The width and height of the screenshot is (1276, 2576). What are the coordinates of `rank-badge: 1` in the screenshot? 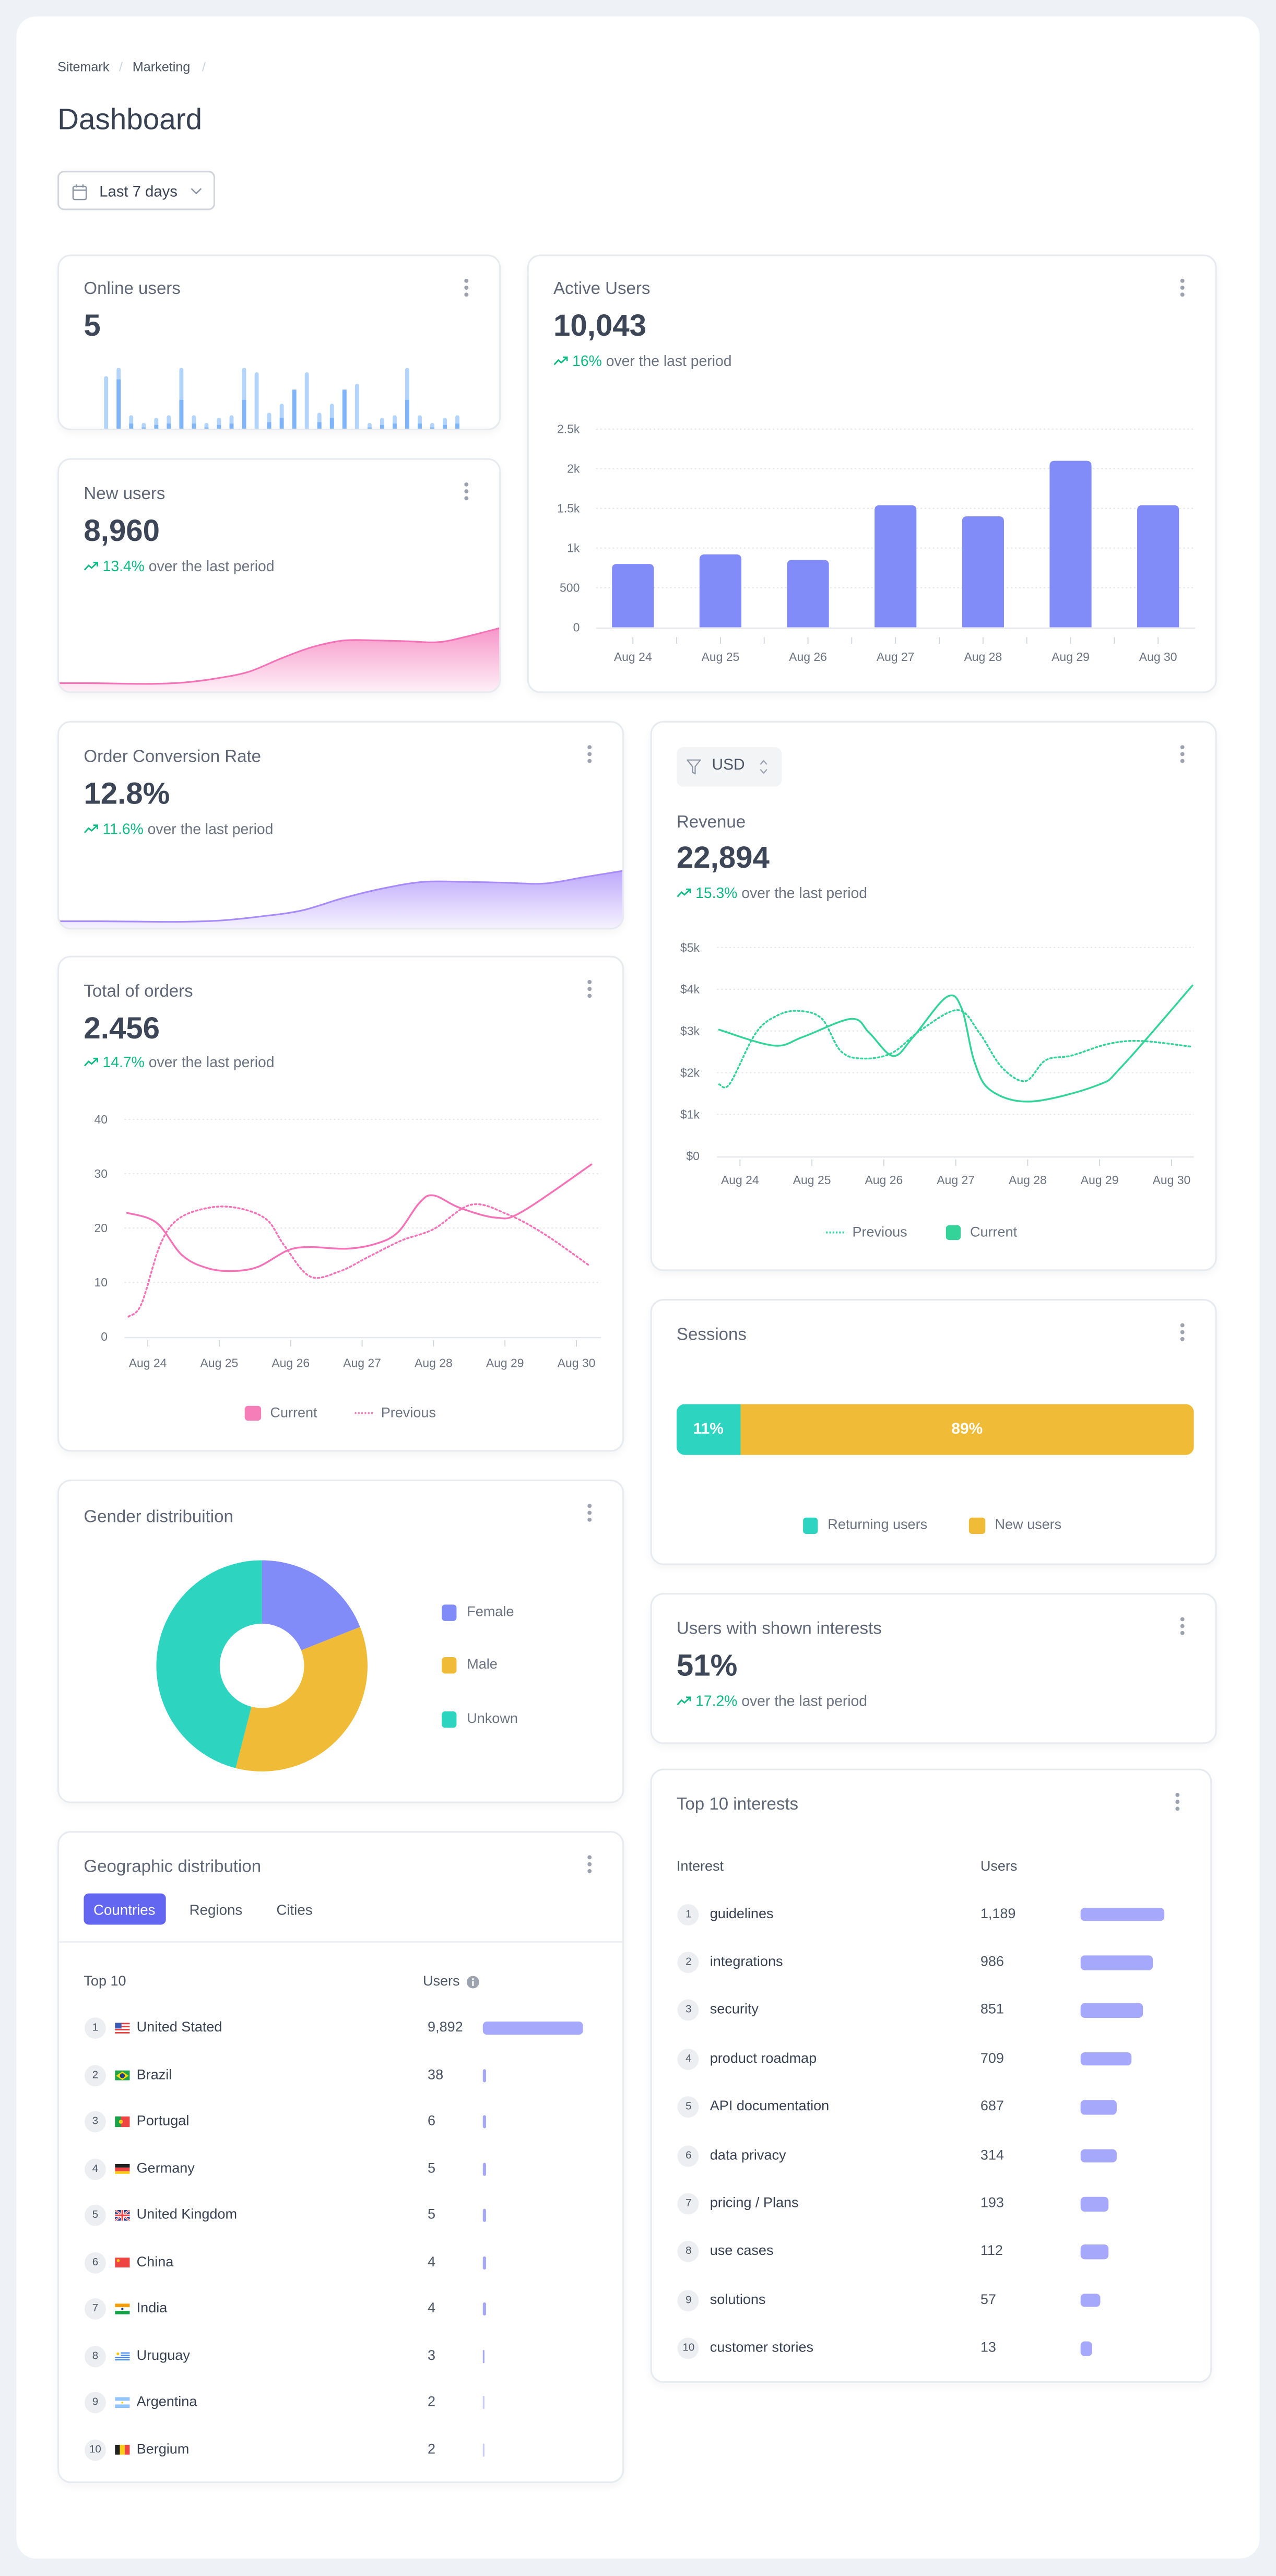 It's located at (689, 1914).